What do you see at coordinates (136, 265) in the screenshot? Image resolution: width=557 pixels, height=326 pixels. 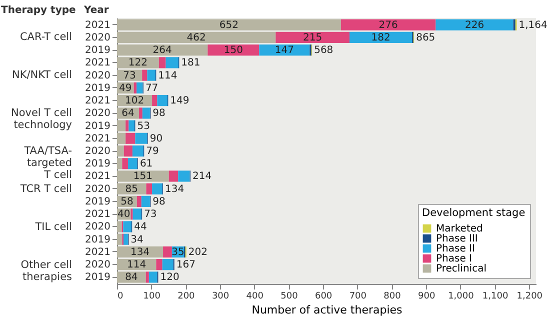 I see `data-label: 114` at bounding box center [136, 265].